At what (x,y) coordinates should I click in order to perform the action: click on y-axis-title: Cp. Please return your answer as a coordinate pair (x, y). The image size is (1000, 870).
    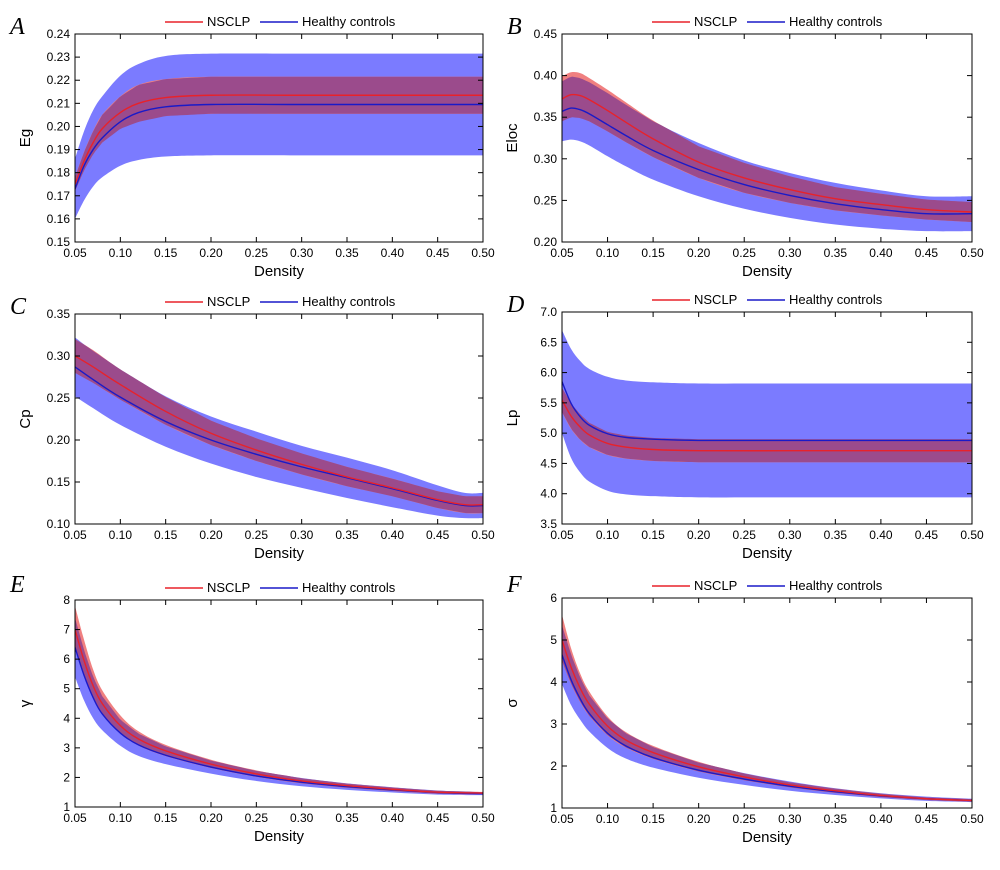
    Looking at the image, I should click on (25, 418).